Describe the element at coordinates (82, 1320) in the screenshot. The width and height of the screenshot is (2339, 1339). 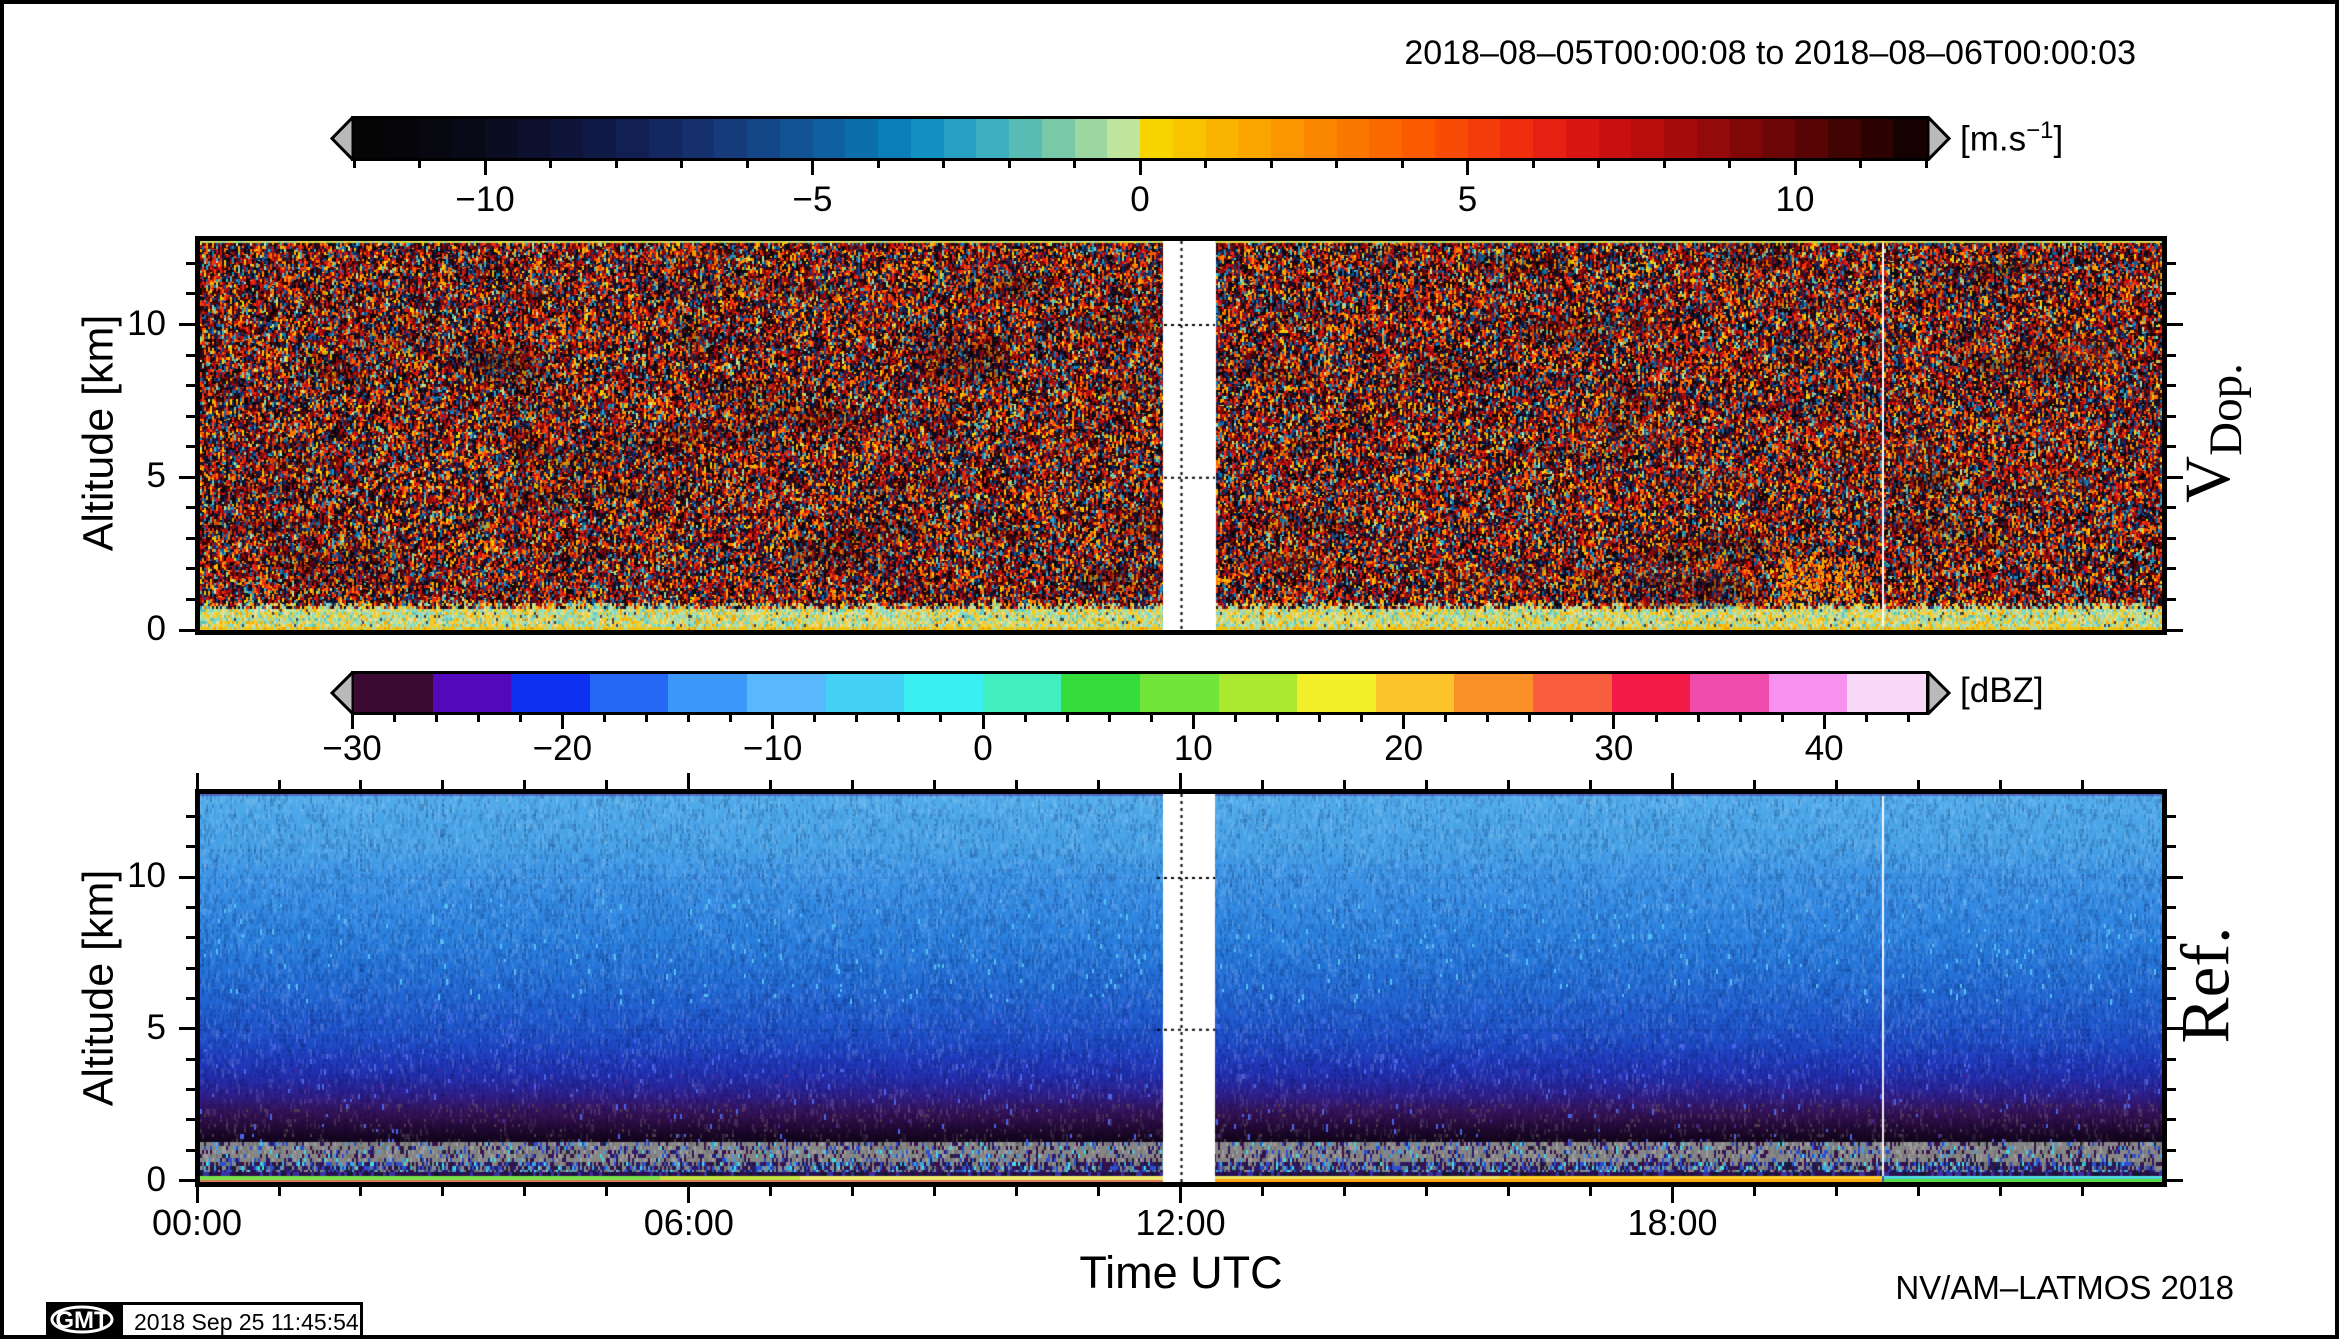
I see `svg-text: GMT` at that location.